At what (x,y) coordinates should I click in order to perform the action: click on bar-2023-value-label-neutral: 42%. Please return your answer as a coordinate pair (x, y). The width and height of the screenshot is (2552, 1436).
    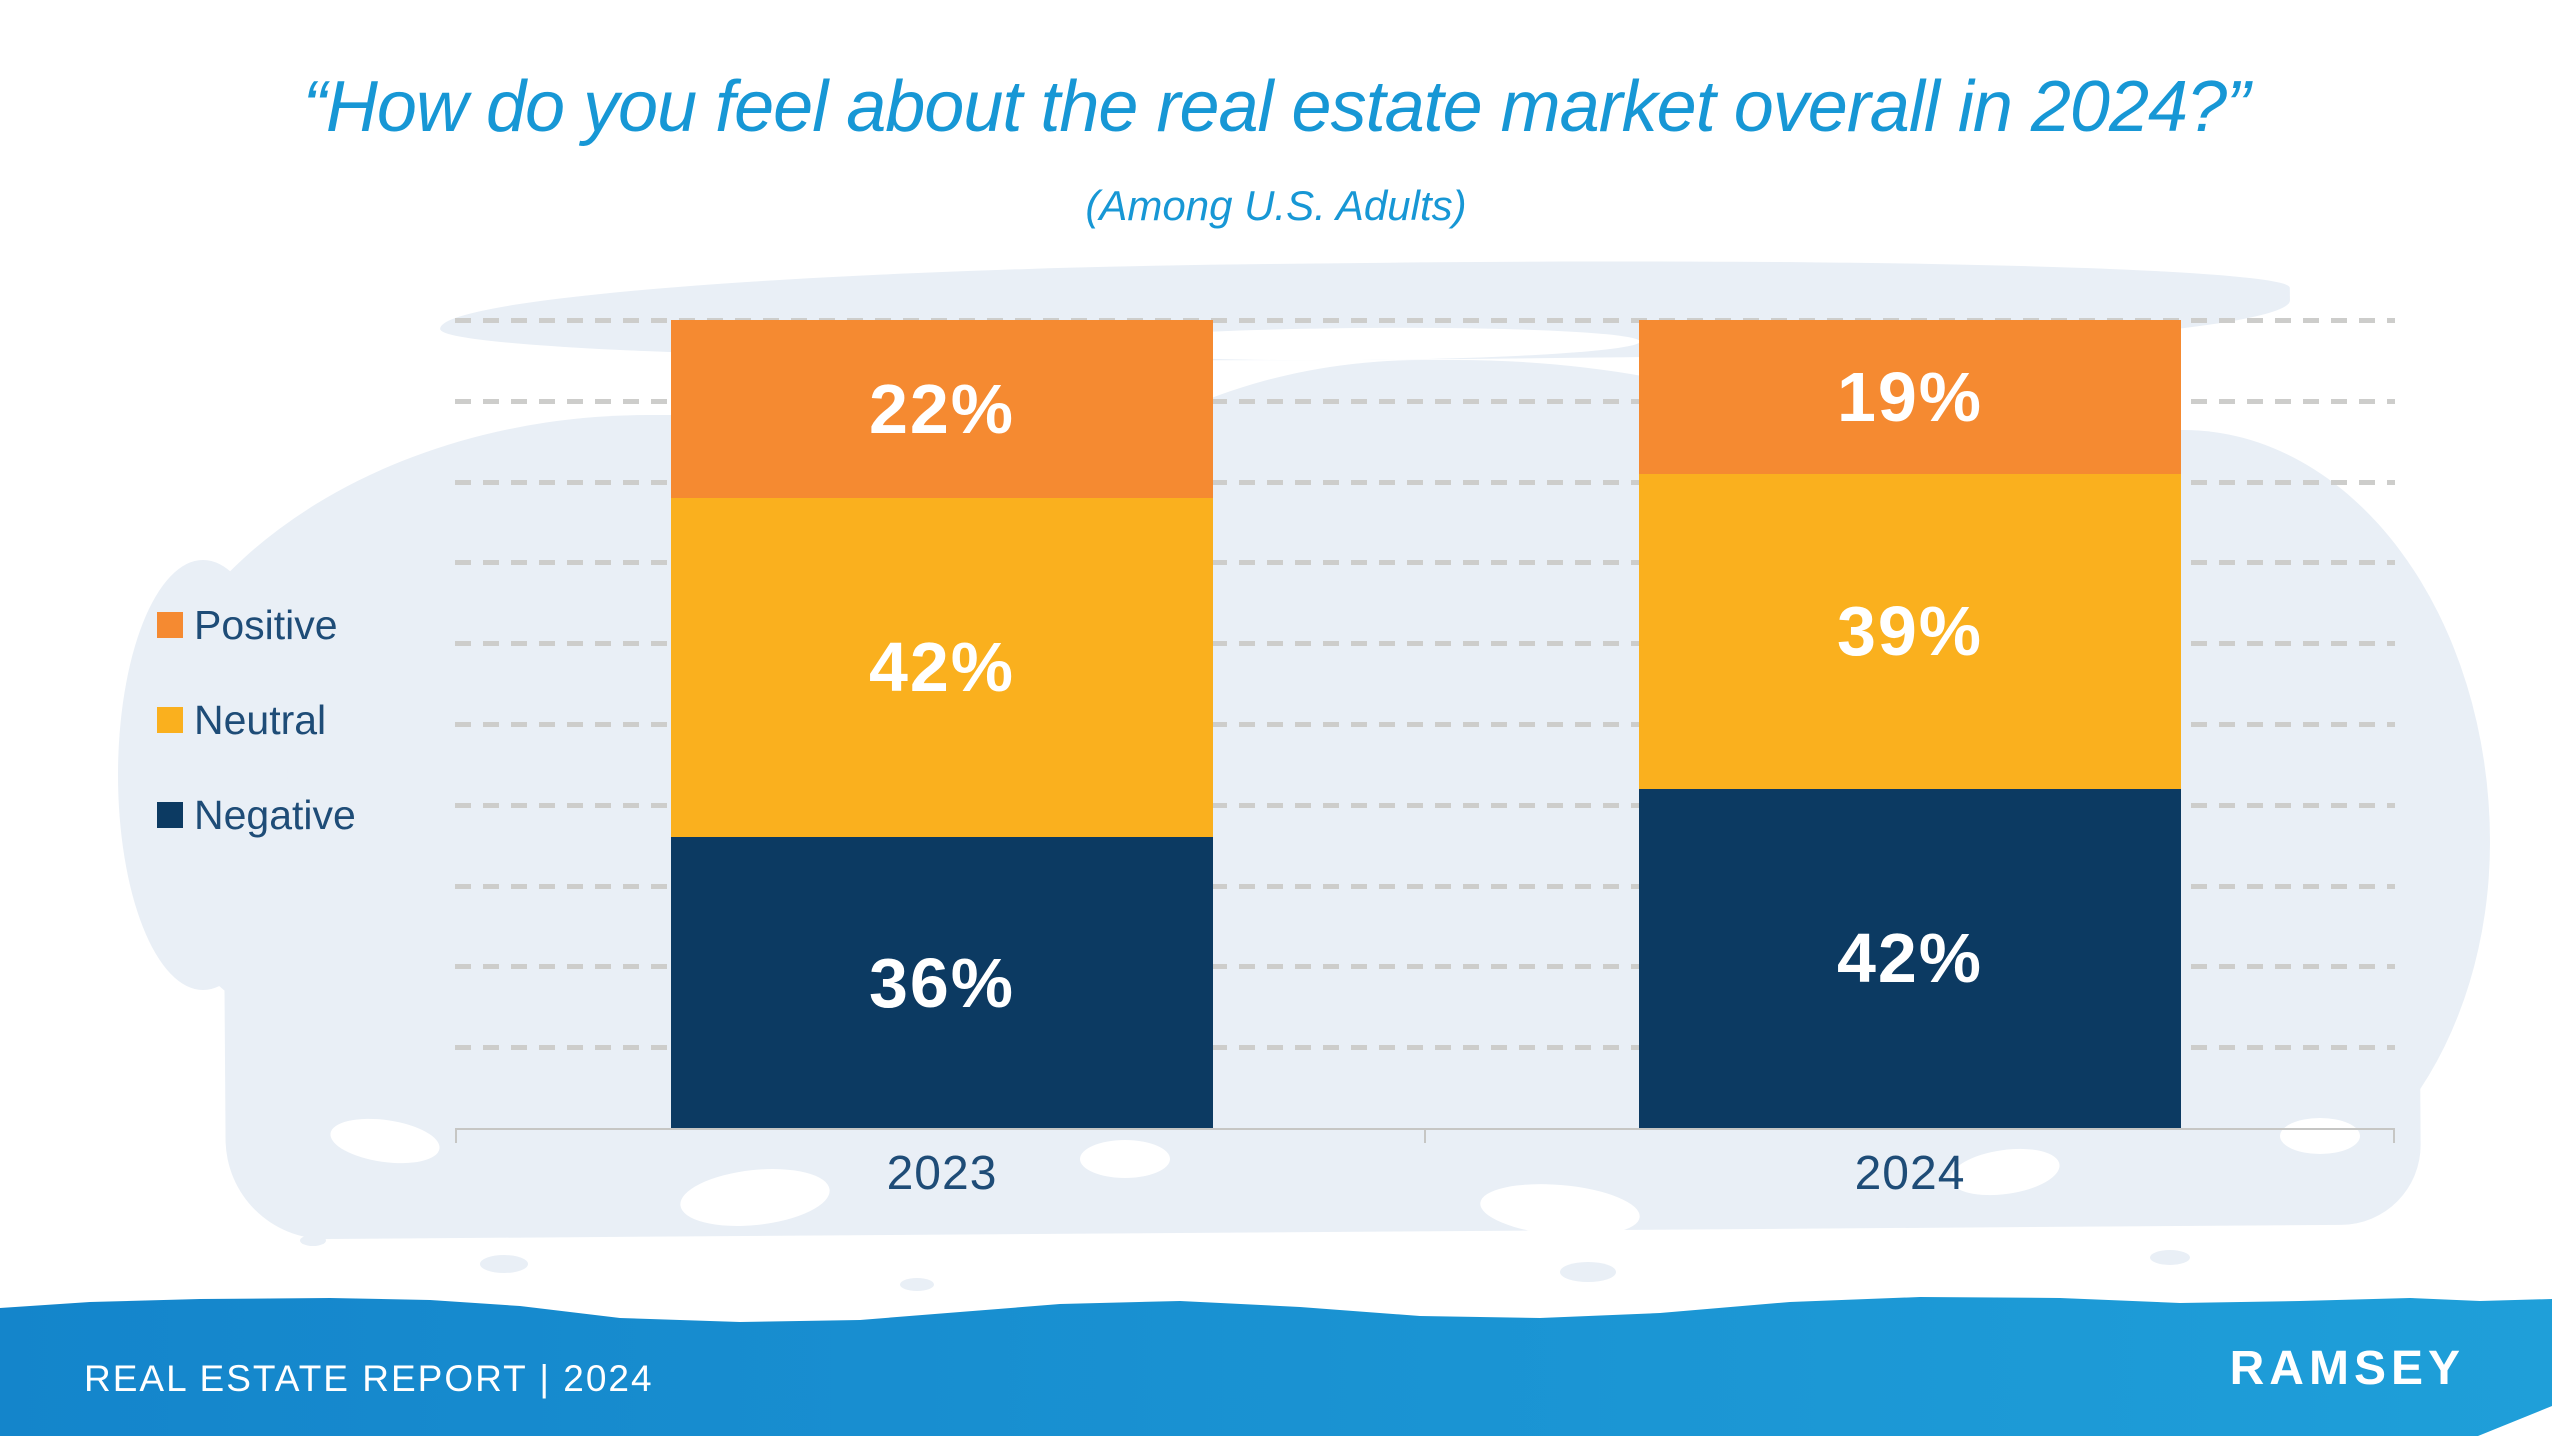
    Looking at the image, I should click on (942, 667).